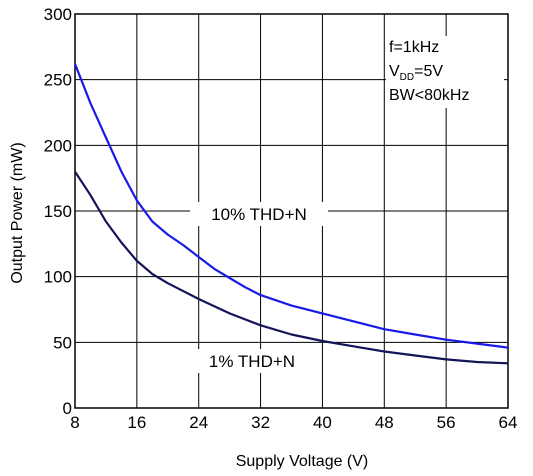 This screenshot has height=476, width=533. I want to click on x-tick-label: 64, so click(508, 422).